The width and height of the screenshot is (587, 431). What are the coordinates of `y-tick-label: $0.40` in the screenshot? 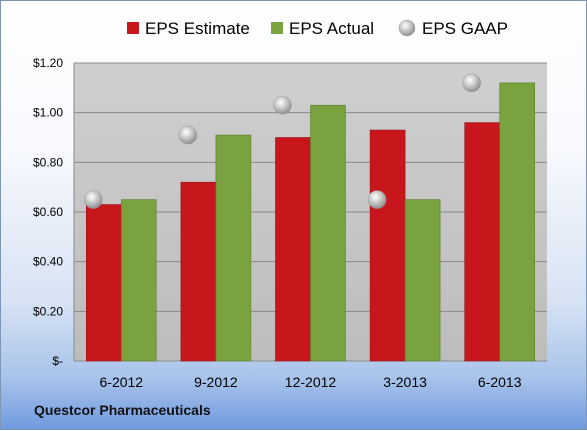 It's located at (48, 262).